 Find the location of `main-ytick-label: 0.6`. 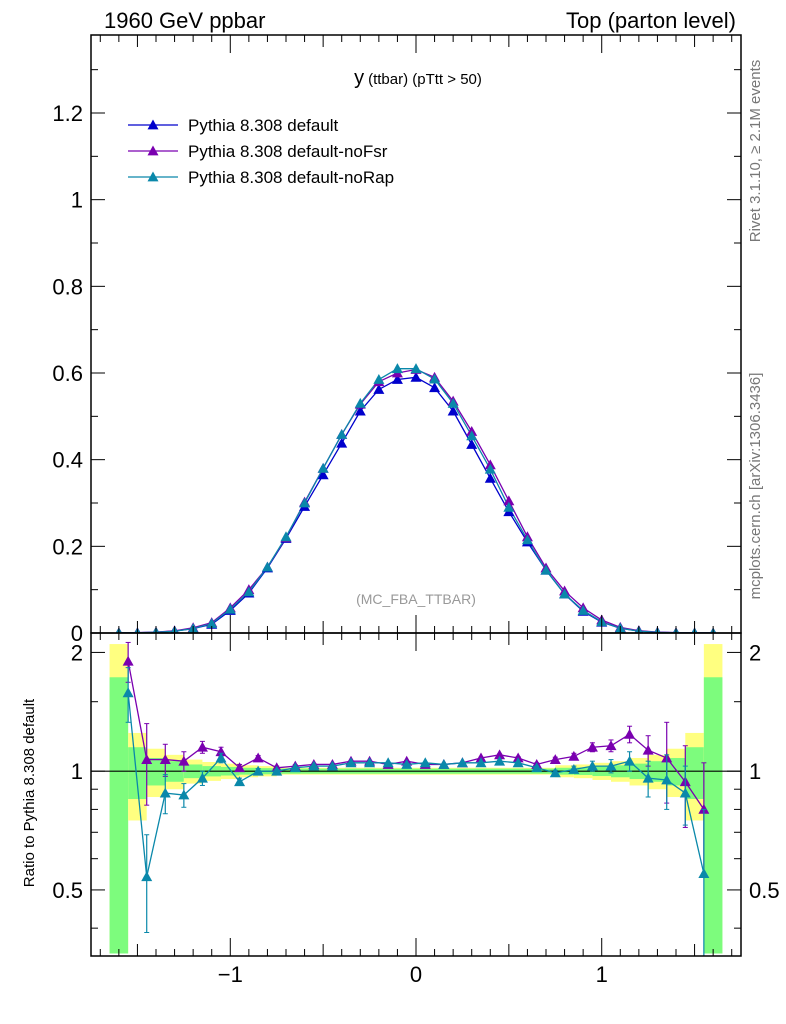

main-ytick-label: 0.6 is located at coordinates (67, 373).